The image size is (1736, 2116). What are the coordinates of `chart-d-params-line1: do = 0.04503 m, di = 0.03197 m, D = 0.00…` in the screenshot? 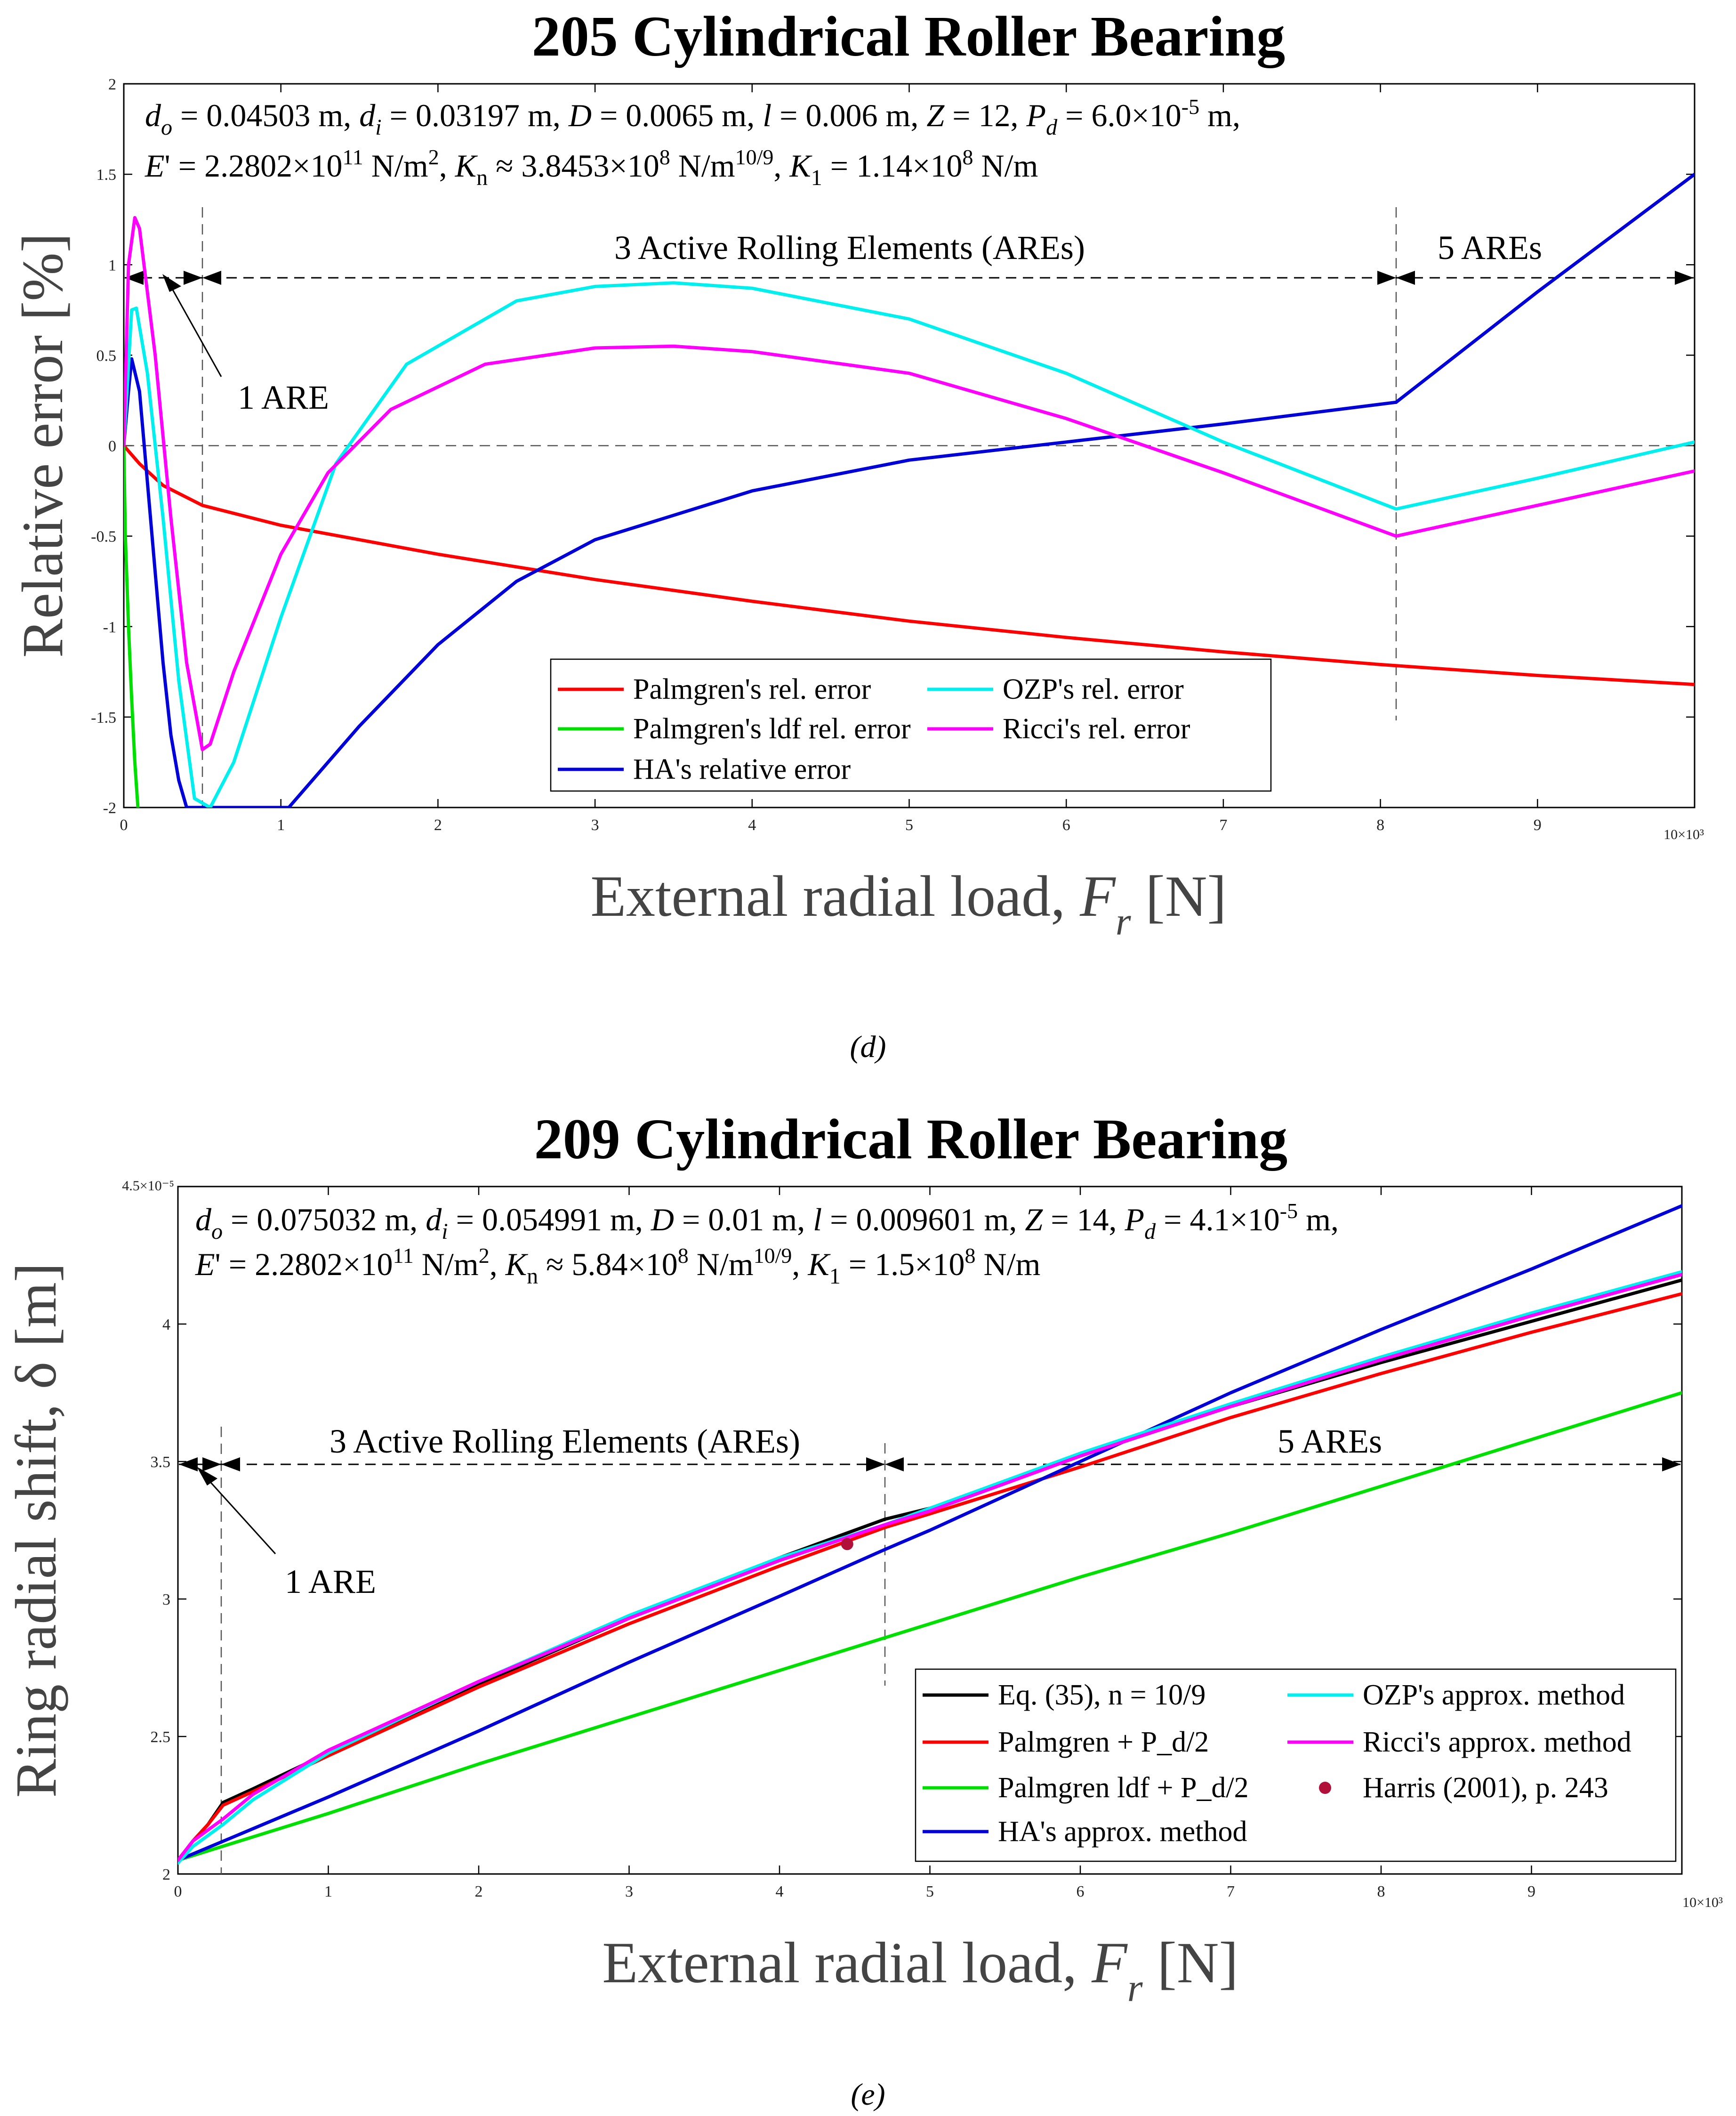 It's located at (692, 118).